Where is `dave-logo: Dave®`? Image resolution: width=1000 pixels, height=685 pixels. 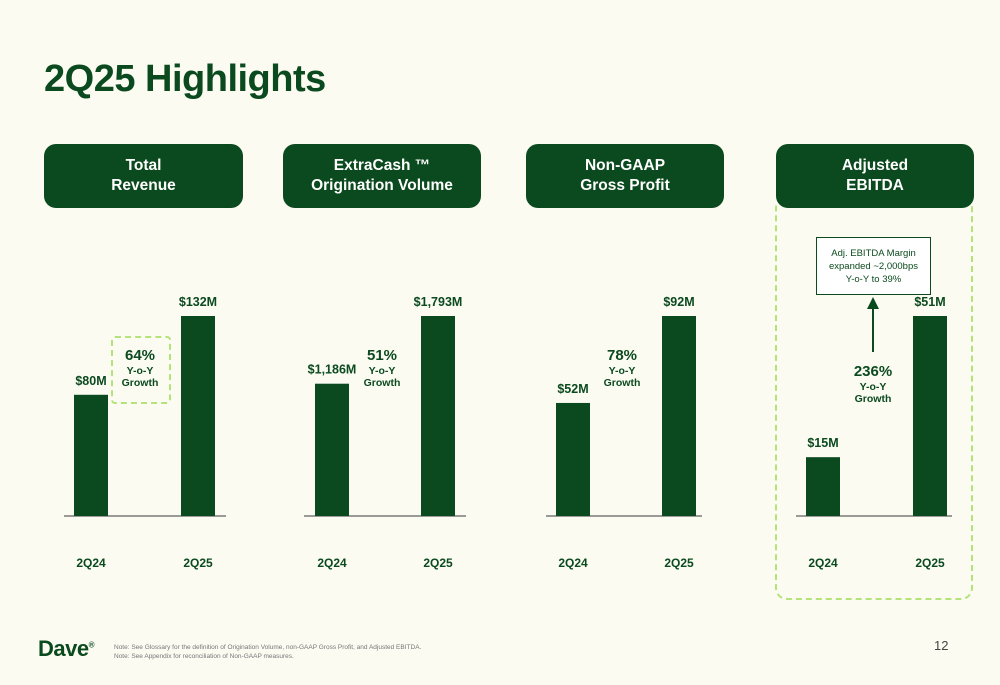 dave-logo: Dave® is located at coordinates (66, 649).